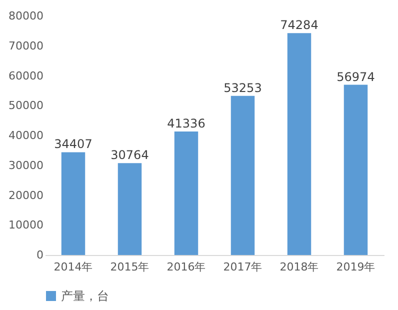  What do you see at coordinates (356, 267) in the screenshot?
I see `x-tick-label: 2019年` at bounding box center [356, 267].